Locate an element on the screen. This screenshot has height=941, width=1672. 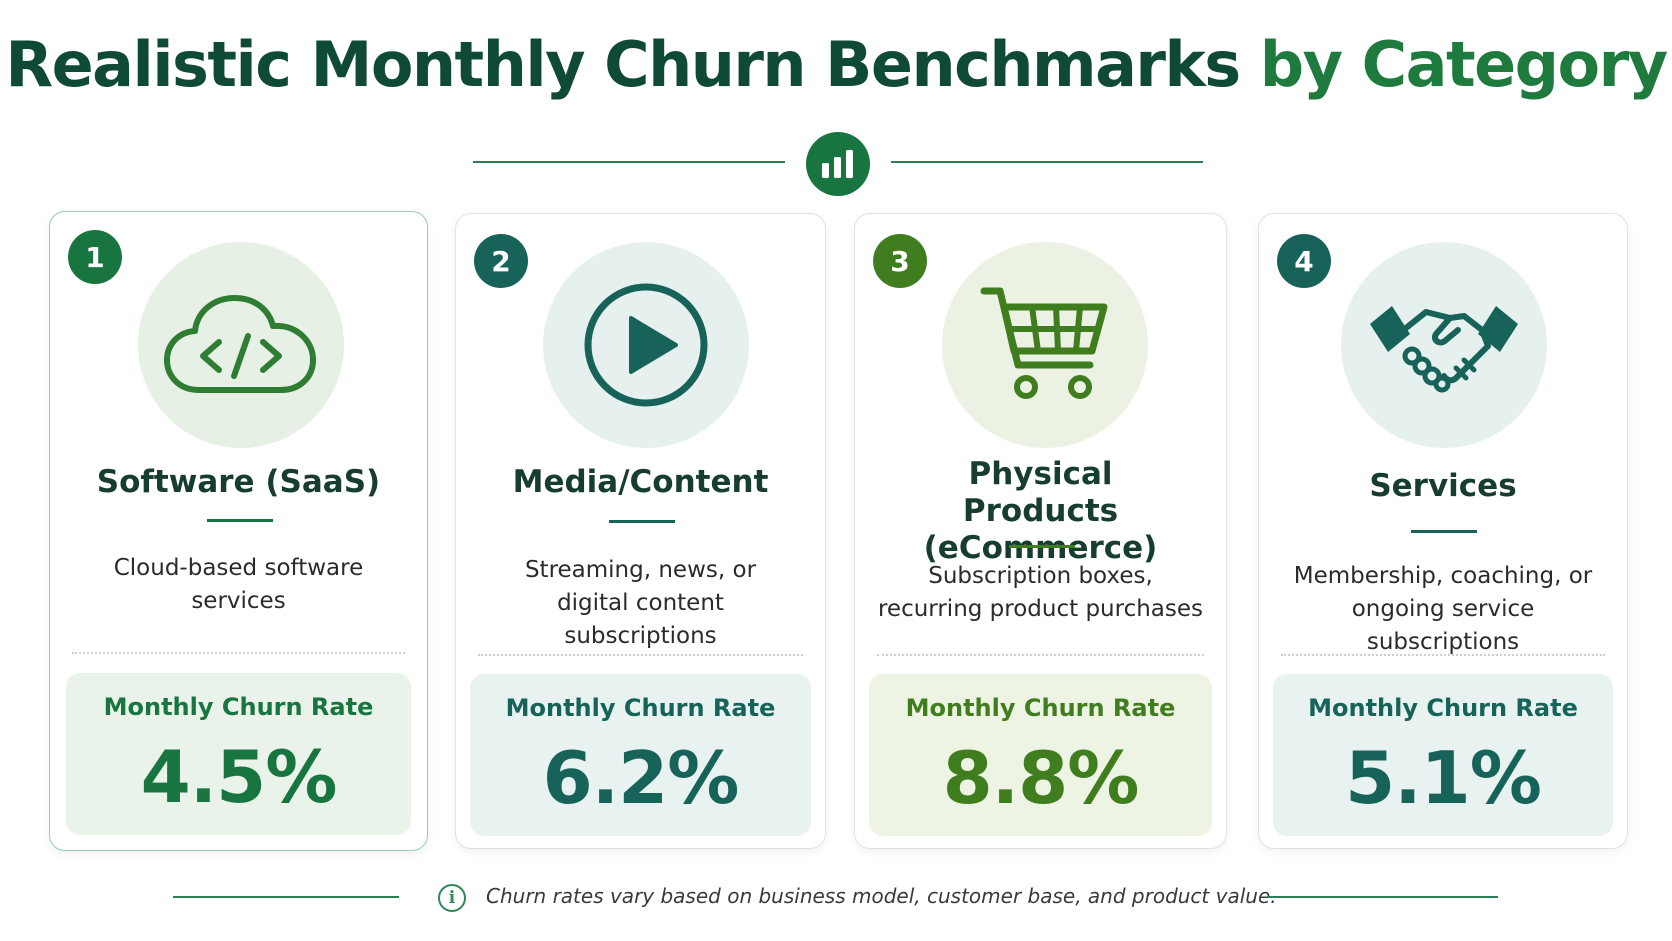
card-number-badge: 1 is located at coordinates (95, 257).